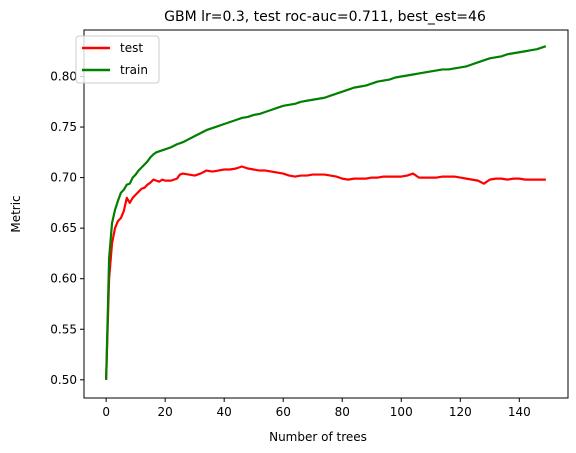  I want to click on x-tick-label: 80, so click(342, 412).